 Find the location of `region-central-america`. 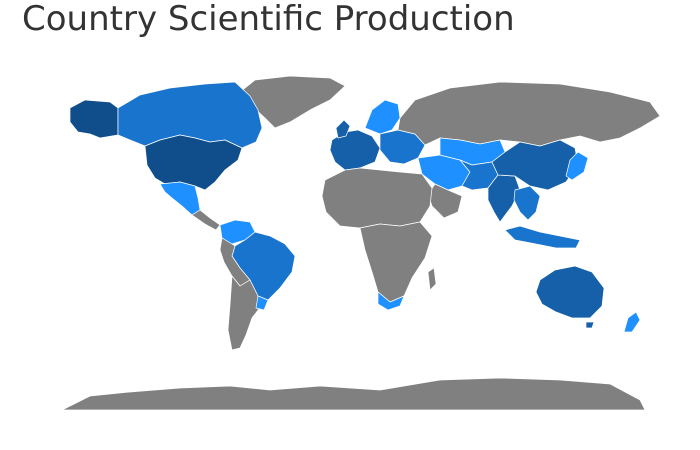

region-central-america is located at coordinates (206, 220).